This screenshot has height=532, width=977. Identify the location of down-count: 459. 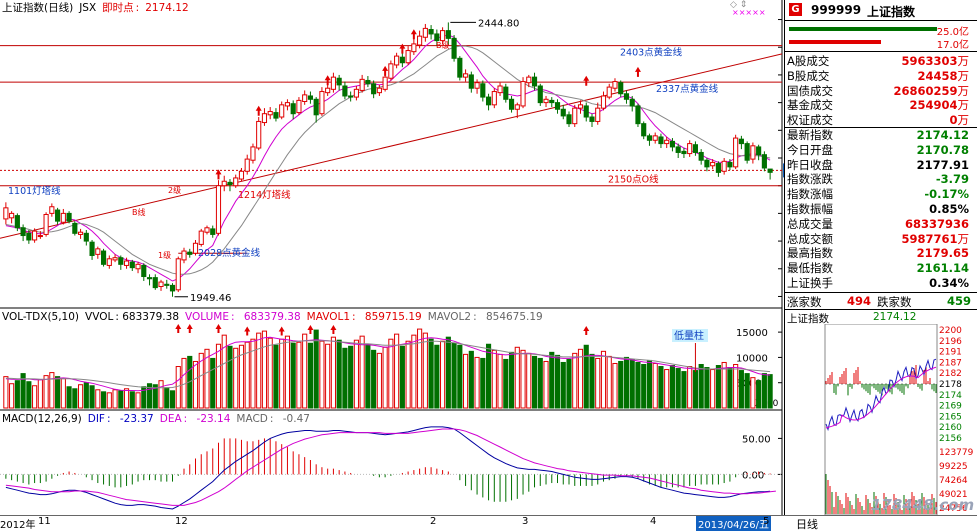
(958, 301).